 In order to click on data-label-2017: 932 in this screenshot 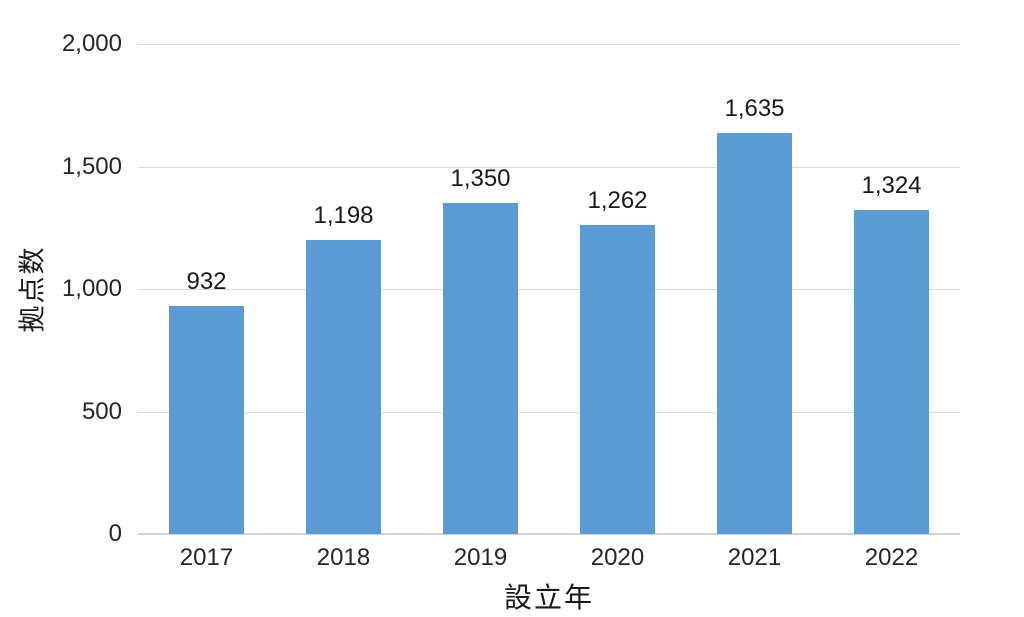, I will do `click(206, 281)`.